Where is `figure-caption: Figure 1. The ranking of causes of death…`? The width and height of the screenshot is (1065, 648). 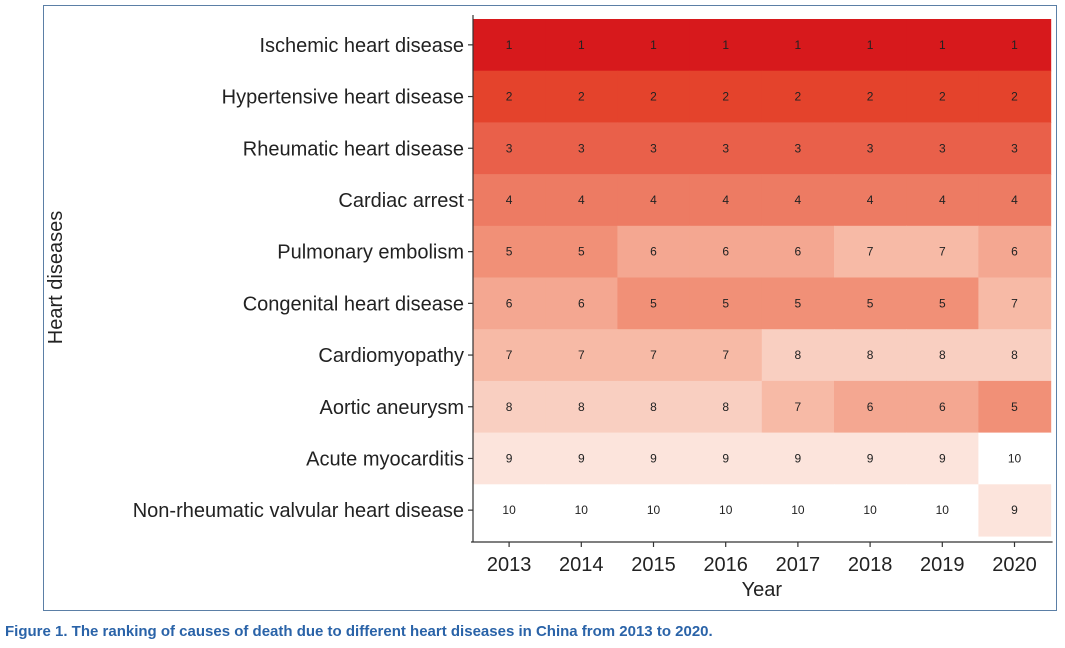 figure-caption: Figure 1. The ranking of causes of death… is located at coordinates (359, 631).